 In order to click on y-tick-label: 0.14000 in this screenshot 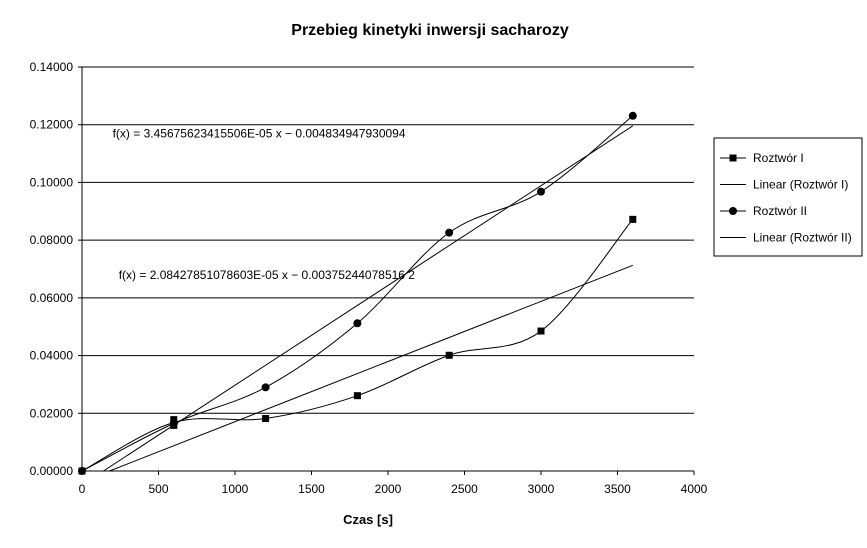, I will do `click(52, 67)`.